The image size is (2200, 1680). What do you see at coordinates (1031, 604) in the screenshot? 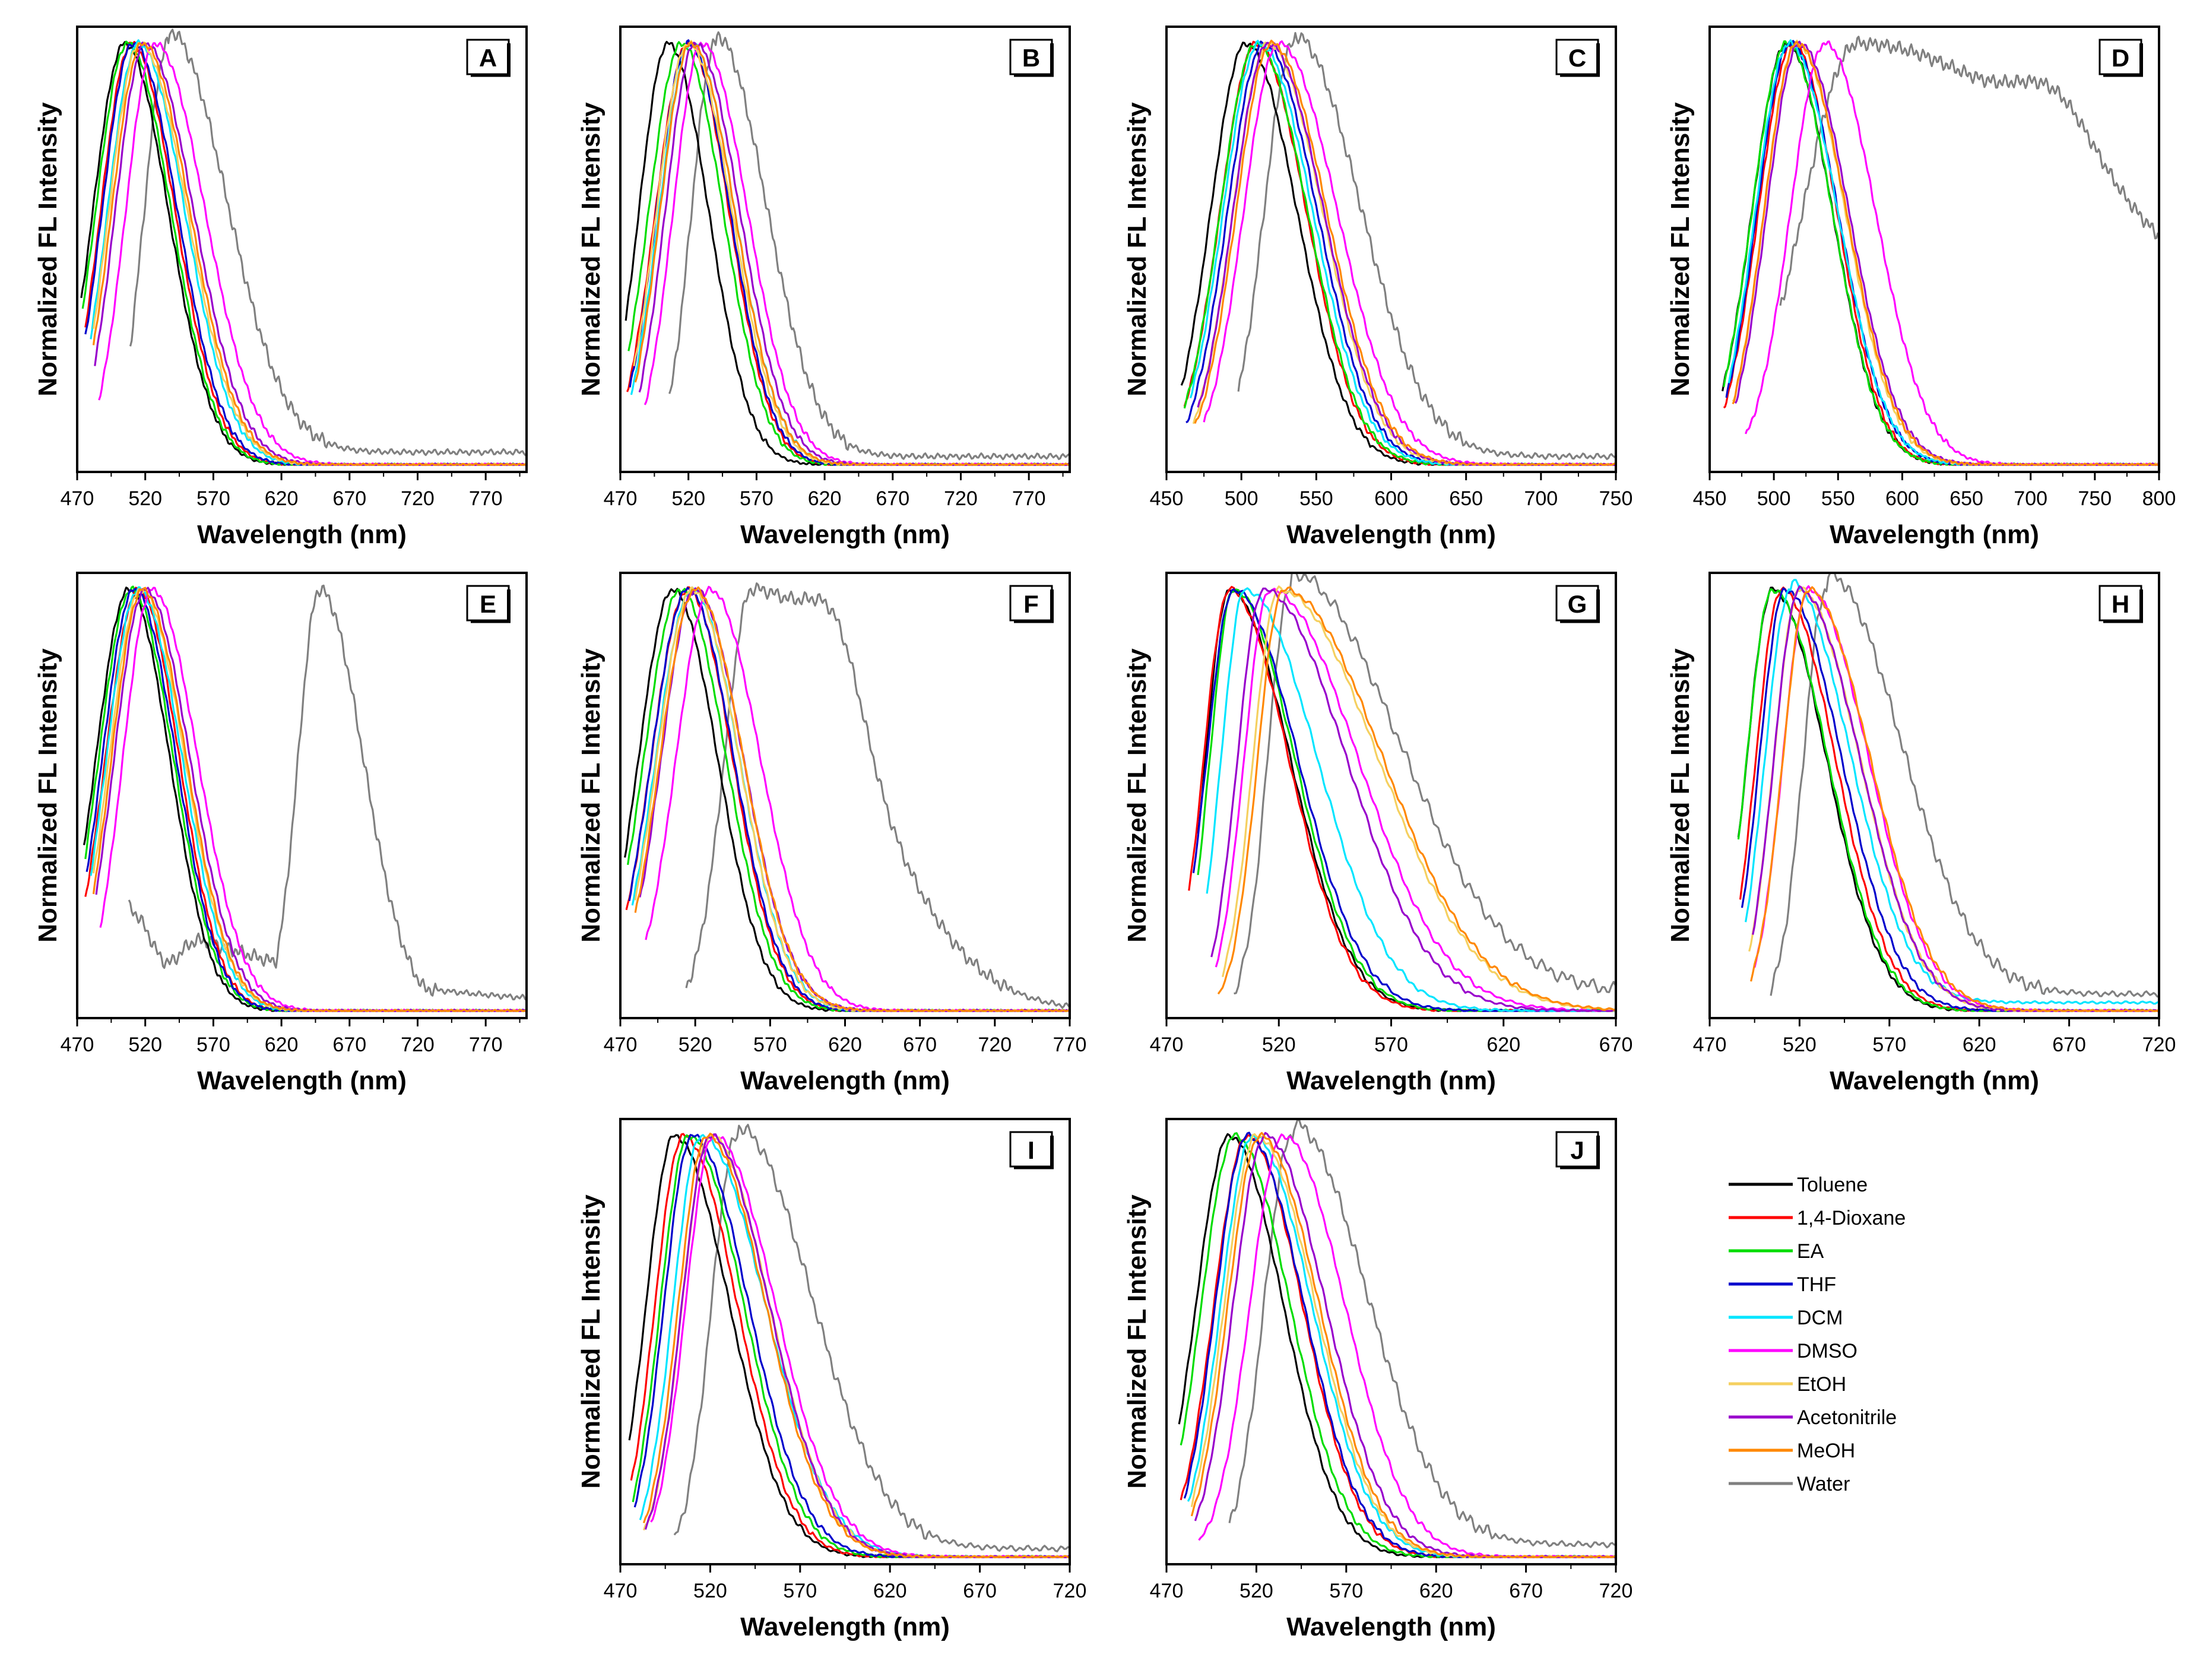
I see `panel-letter: F` at bounding box center [1031, 604].